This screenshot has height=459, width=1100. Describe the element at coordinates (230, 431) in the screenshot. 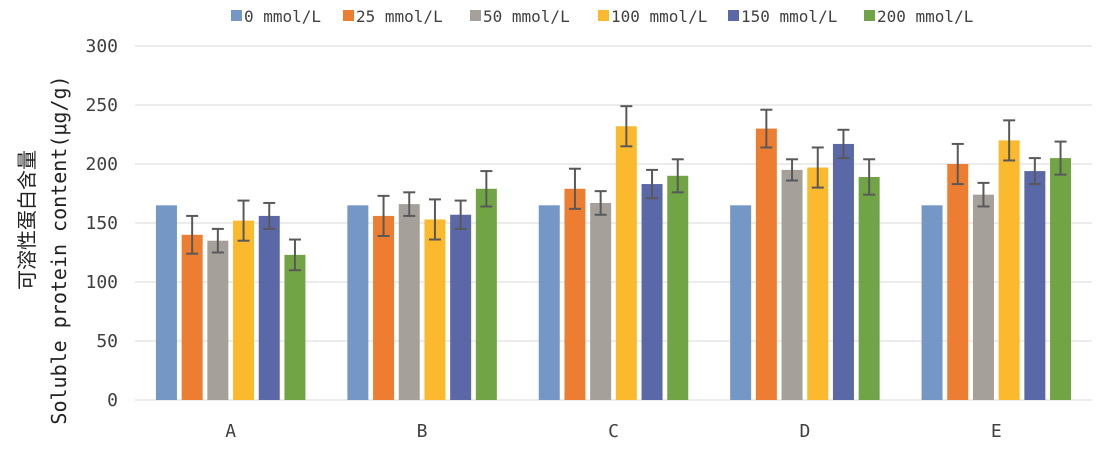

I see `x-tick-label: A` at that location.